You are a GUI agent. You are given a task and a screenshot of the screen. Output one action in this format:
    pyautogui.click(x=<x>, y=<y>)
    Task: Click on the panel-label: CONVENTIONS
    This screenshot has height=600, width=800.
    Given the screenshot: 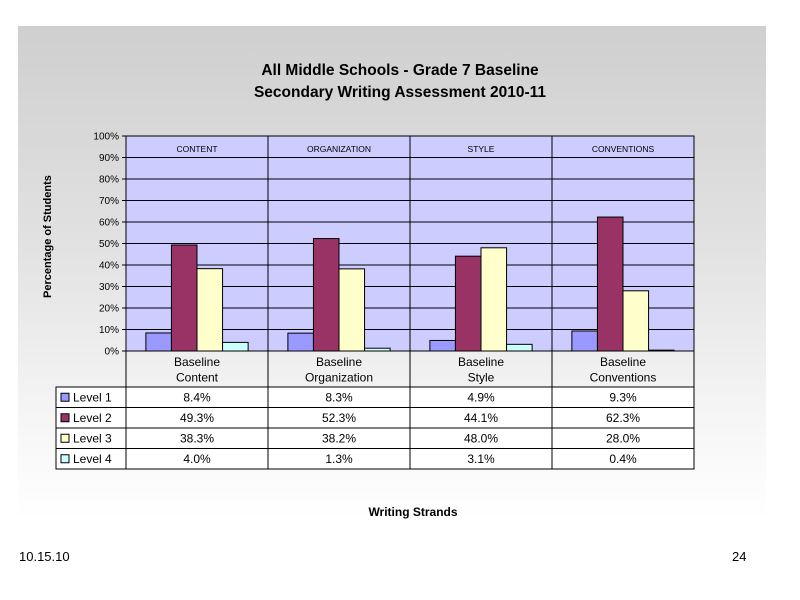 What is the action you would take?
    pyautogui.click(x=623, y=149)
    